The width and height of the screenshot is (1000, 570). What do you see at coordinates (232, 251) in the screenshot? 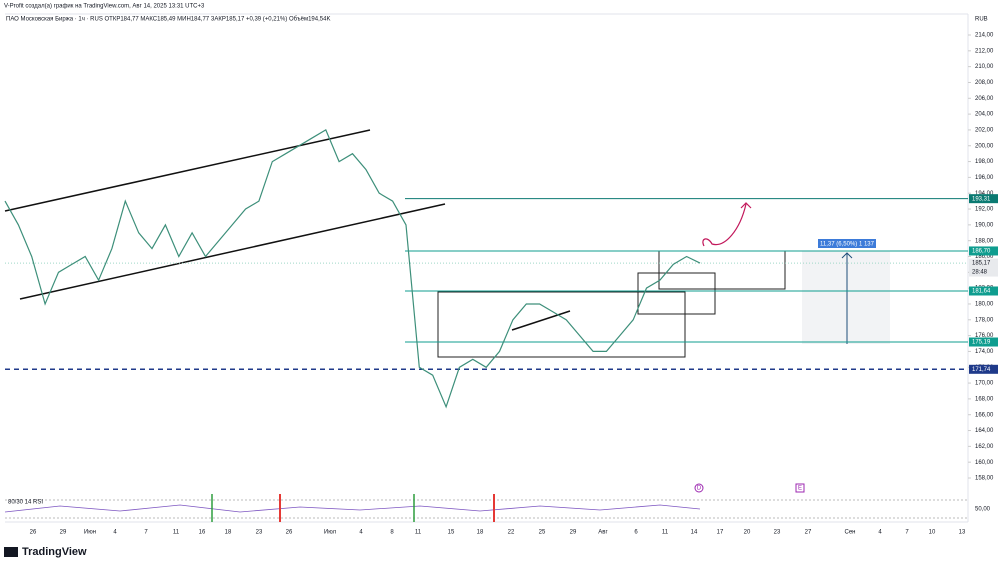
I see `channel-bottom` at bounding box center [232, 251].